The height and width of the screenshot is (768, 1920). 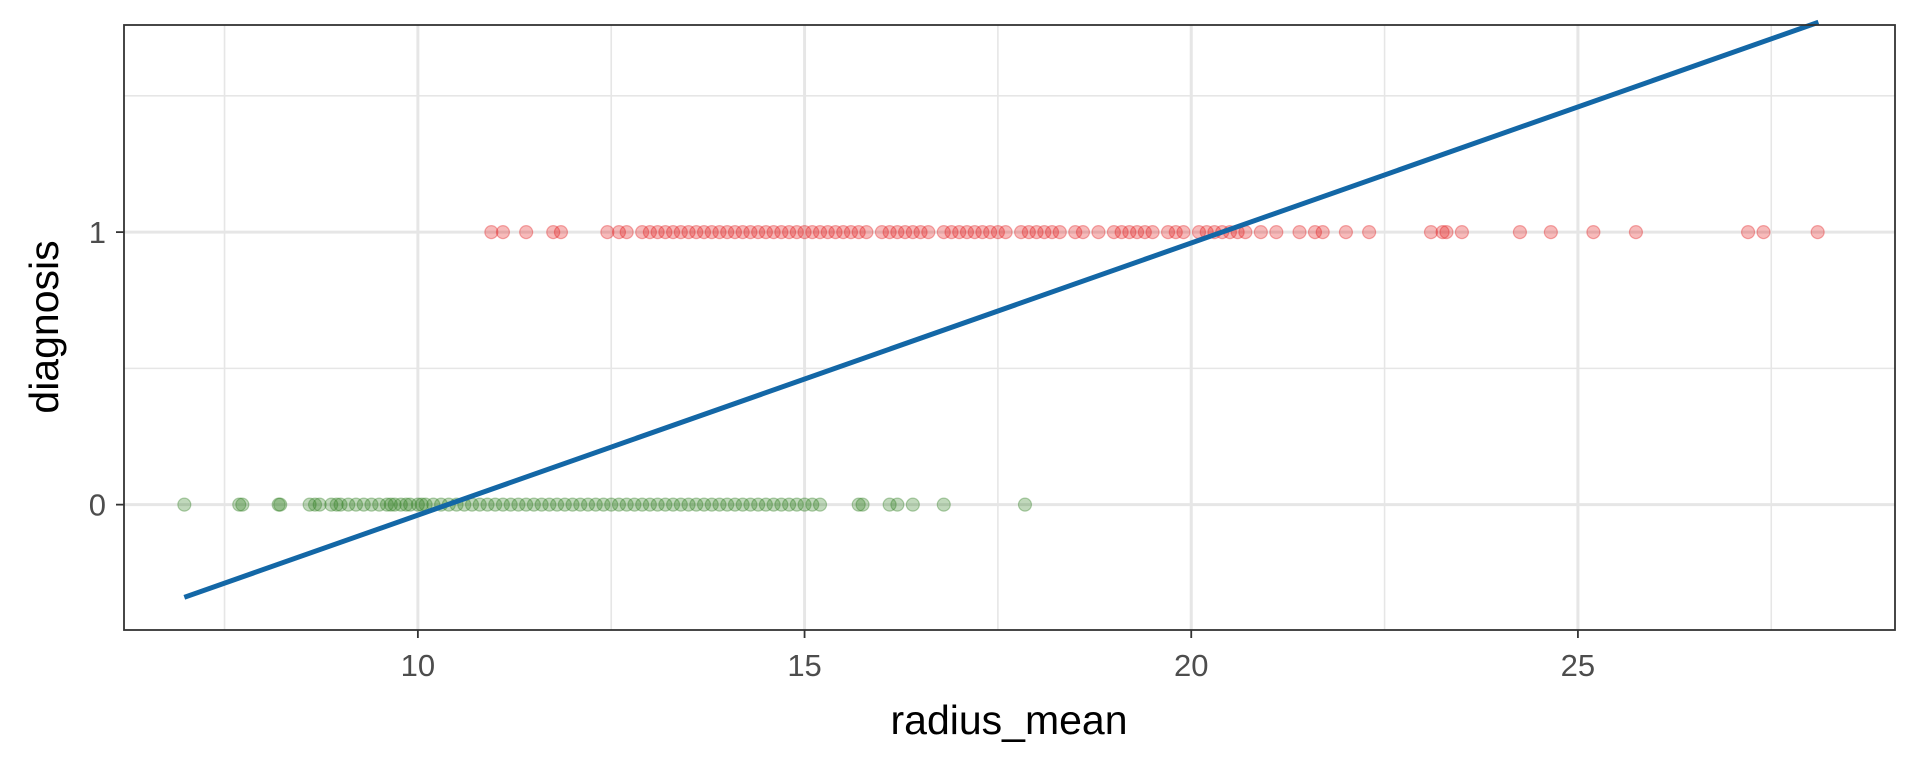 What do you see at coordinates (418, 665) in the screenshot?
I see `x-tick-label: 10` at bounding box center [418, 665].